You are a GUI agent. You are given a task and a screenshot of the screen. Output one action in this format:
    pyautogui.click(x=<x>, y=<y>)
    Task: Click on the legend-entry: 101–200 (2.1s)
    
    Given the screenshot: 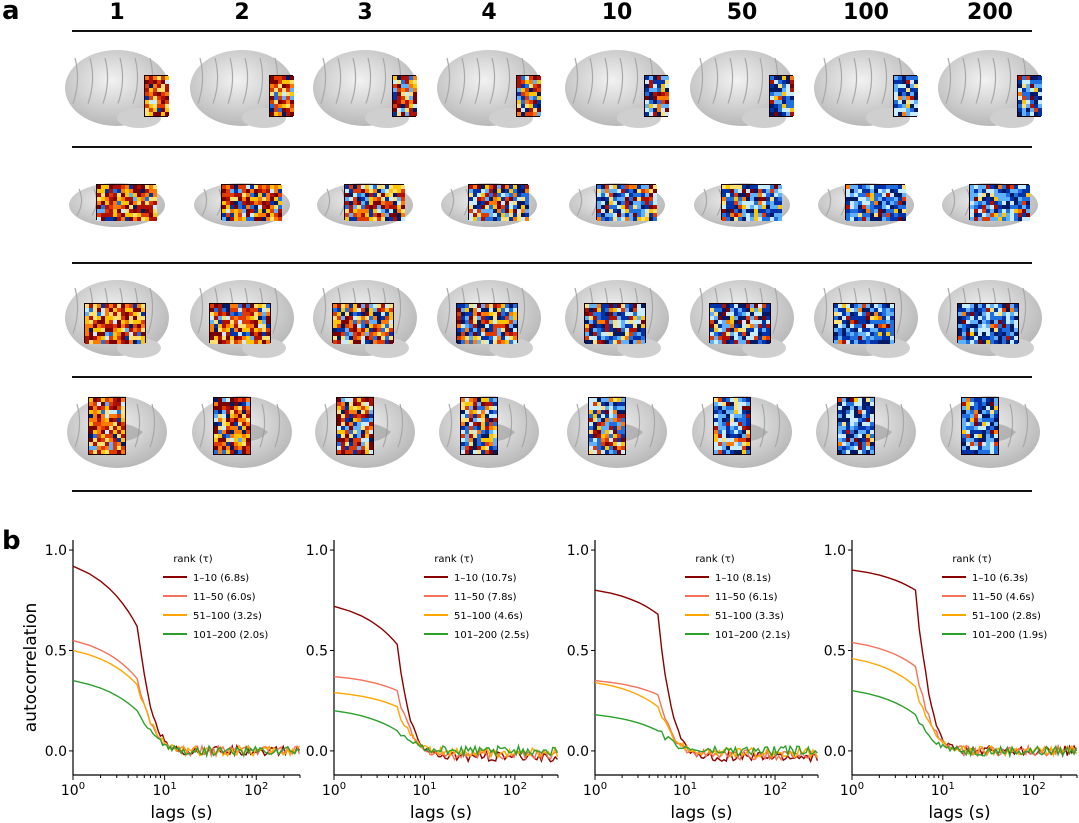 What is the action you would take?
    pyautogui.click(x=752, y=635)
    